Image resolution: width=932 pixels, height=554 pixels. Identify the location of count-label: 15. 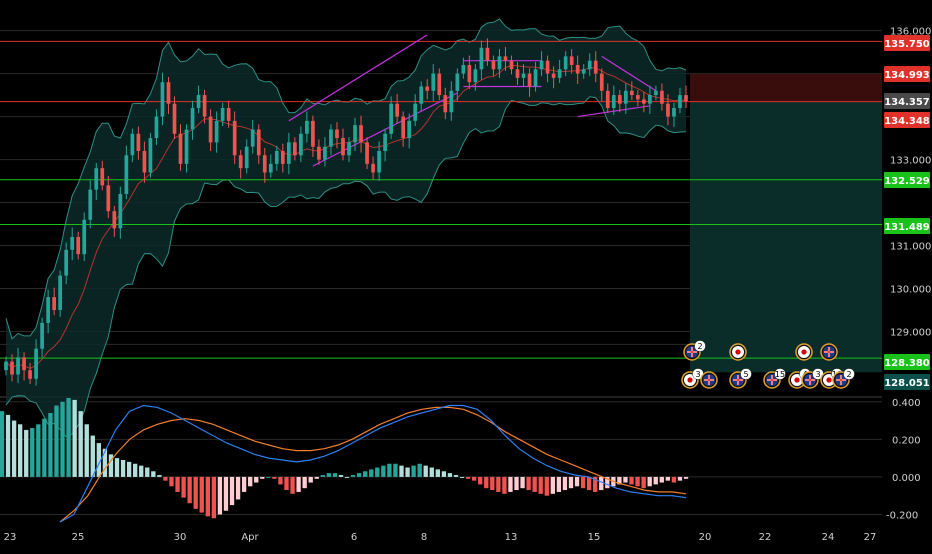
(780, 374).